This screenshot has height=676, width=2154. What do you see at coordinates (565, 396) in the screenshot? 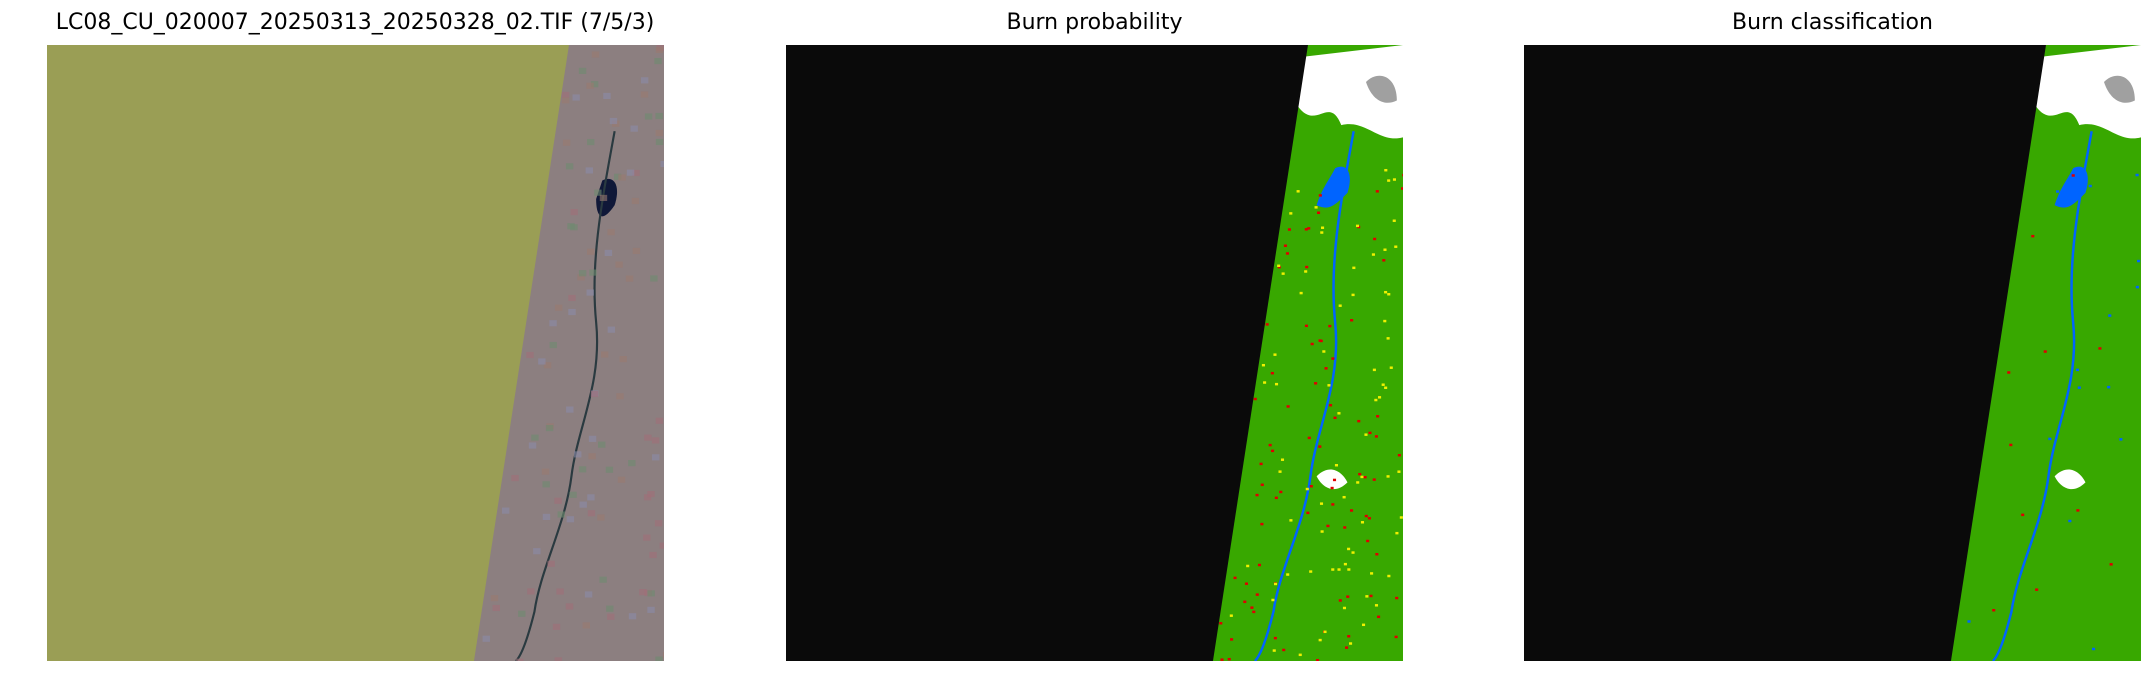
I see `river` at bounding box center [565, 396].